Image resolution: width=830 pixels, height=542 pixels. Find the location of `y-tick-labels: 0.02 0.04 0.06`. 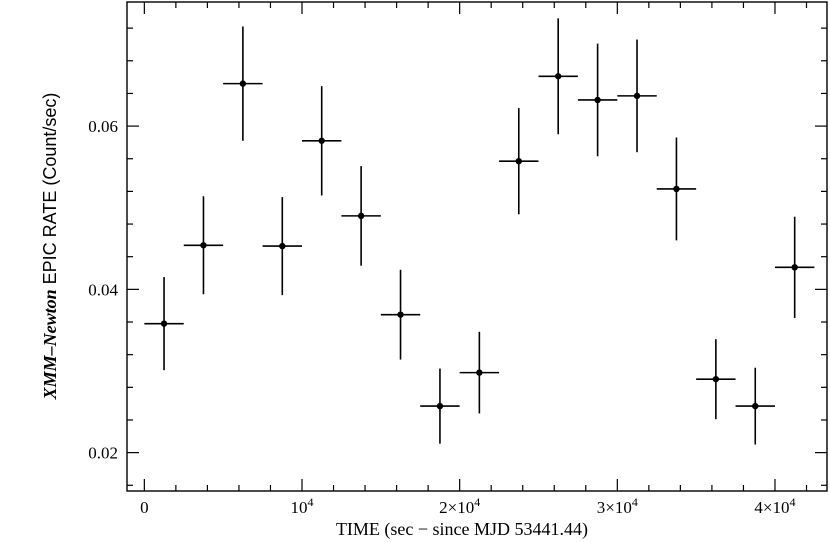

y-tick-labels: 0.02 0.04 0.06 is located at coordinates (103, 290).